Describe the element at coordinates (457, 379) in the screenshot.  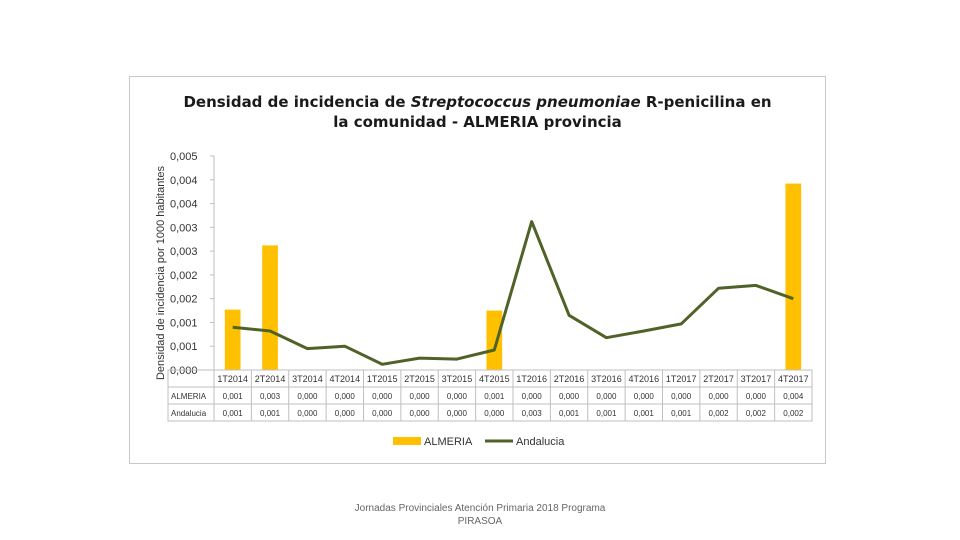
I see `x-tick-label: 3T2015` at that location.